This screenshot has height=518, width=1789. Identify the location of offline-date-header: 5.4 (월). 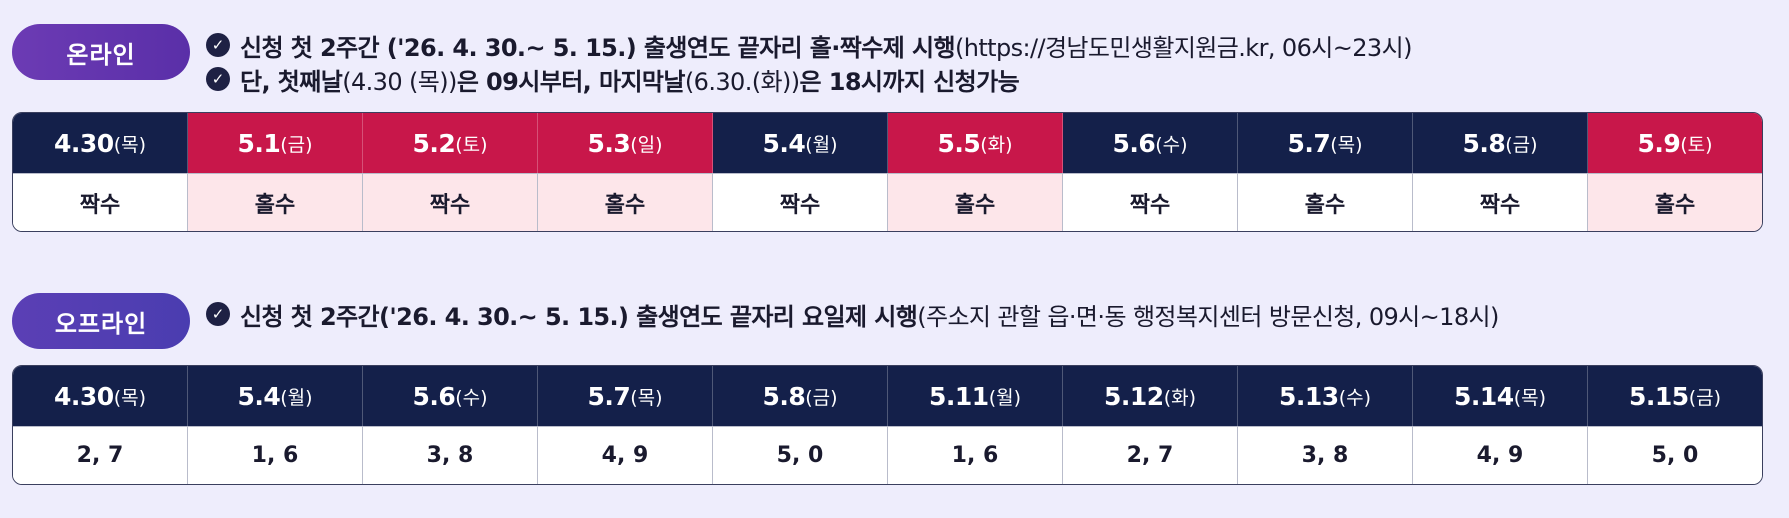
(275, 396).